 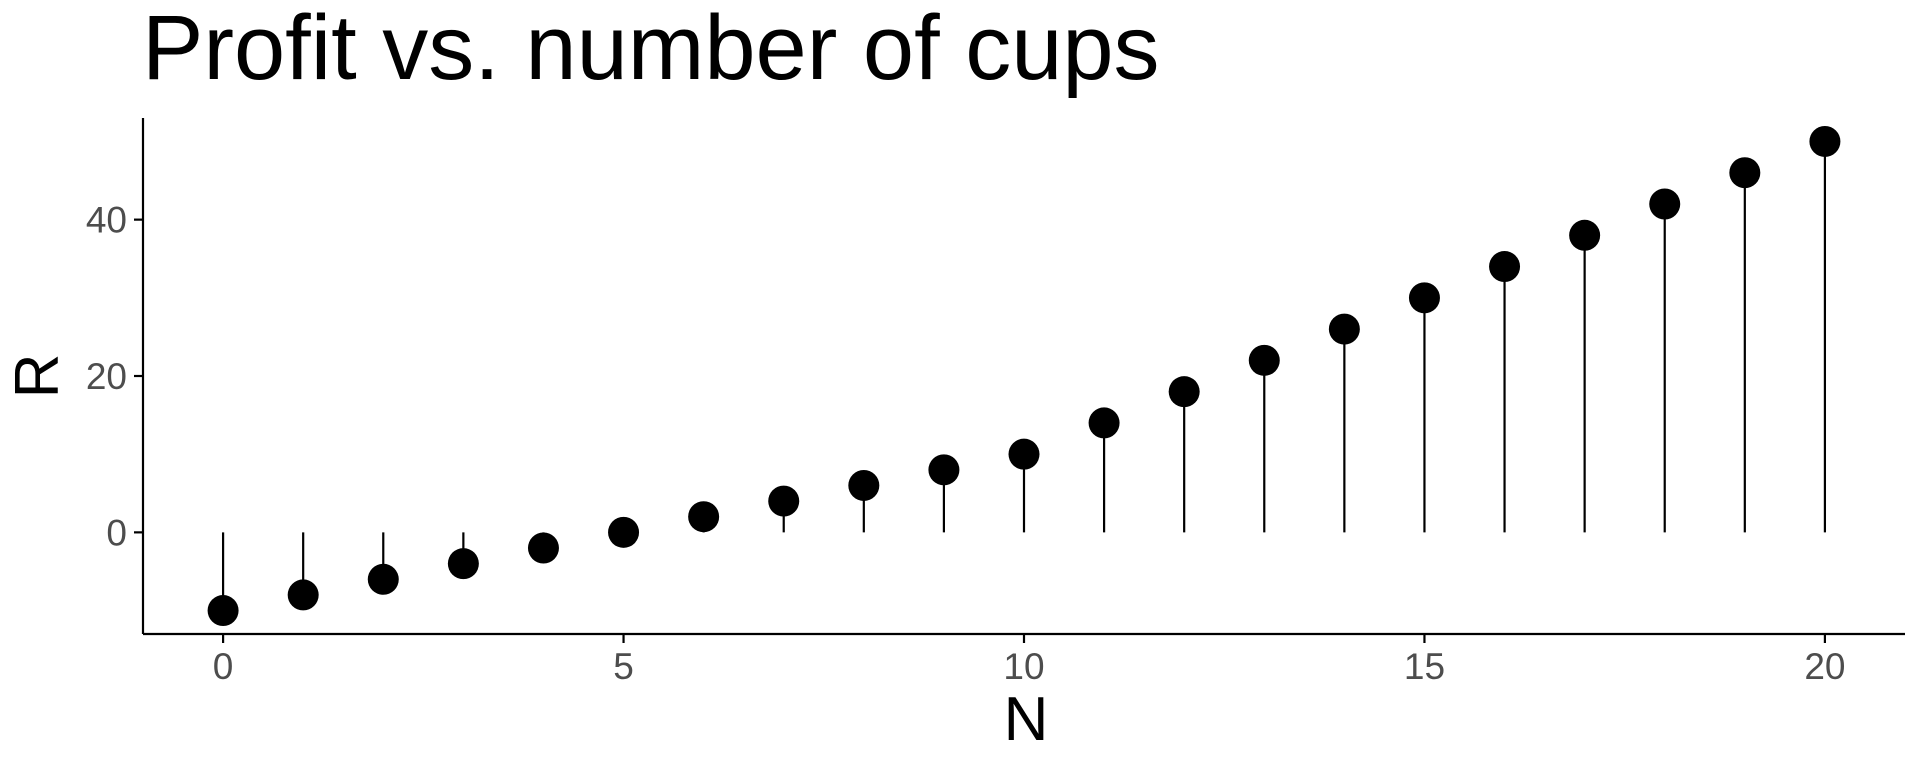 What do you see at coordinates (1023, 666) in the screenshot?
I see `x-tick-label: 10` at bounding box center [1023, 666].